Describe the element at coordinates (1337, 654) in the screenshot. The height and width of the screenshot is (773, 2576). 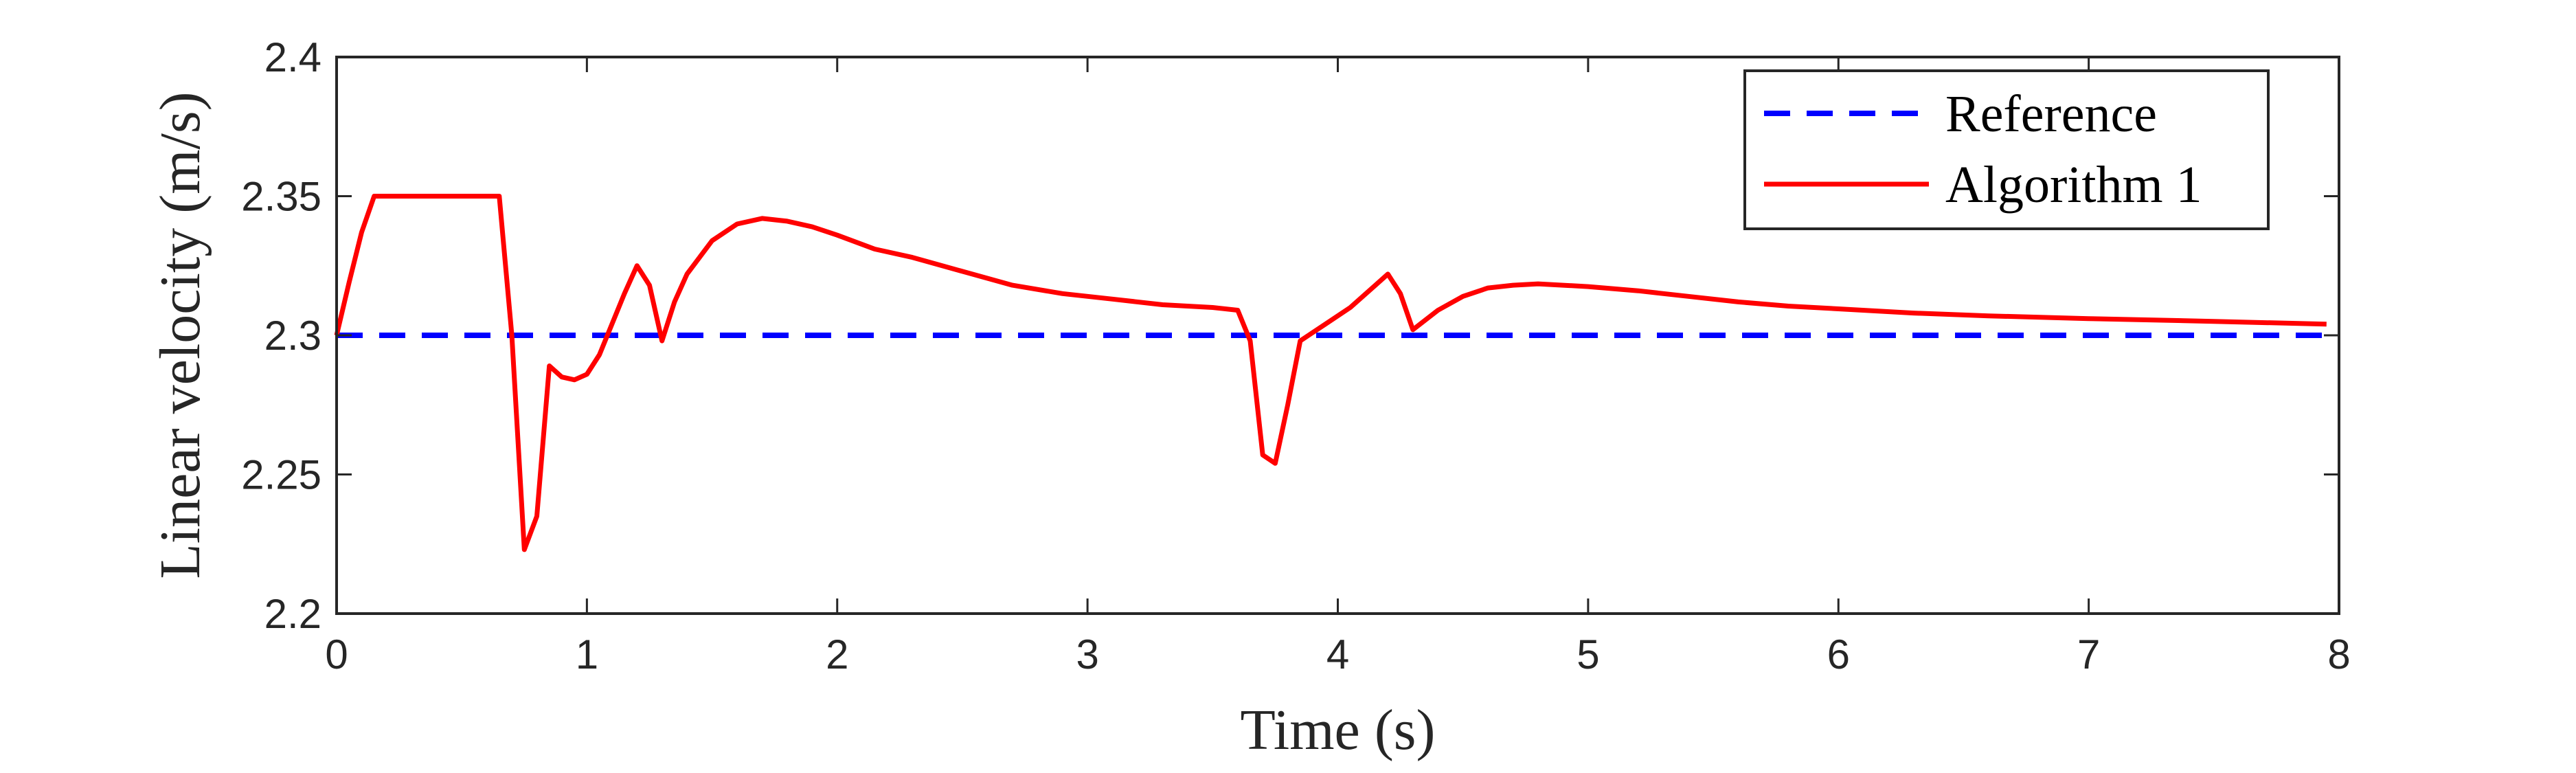
I see `x-tick-label: 4` at that location.